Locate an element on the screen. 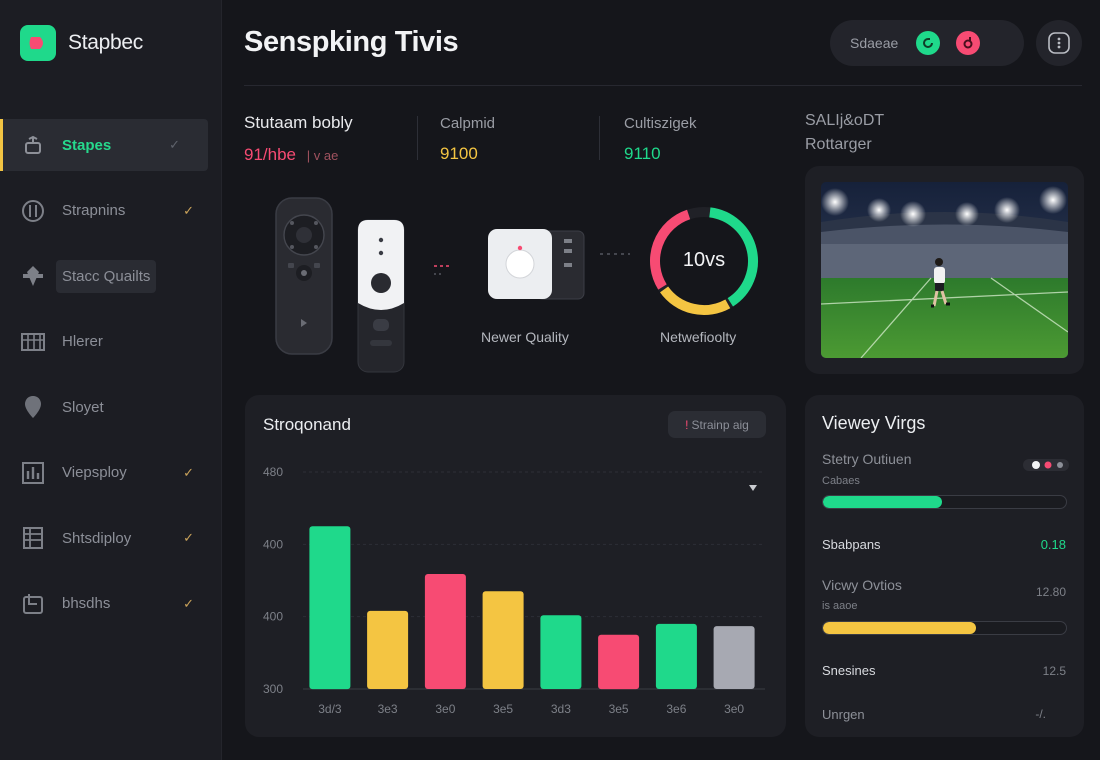 The height and width of the screenshot is (760, 1100). sidebar-item-stacc-quailts: Stacc Quailts is located at coordinates (111, 276).